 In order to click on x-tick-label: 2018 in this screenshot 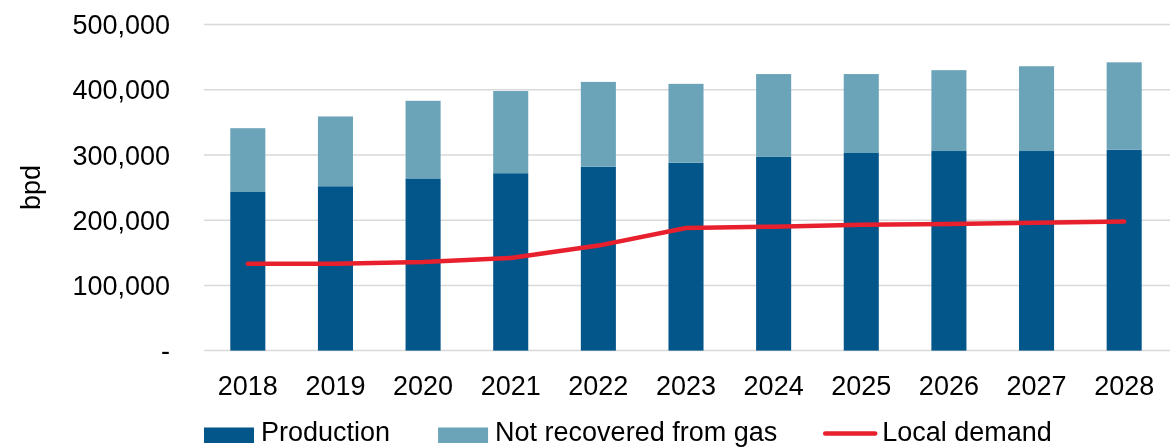, I will do `click(247, 386)`.